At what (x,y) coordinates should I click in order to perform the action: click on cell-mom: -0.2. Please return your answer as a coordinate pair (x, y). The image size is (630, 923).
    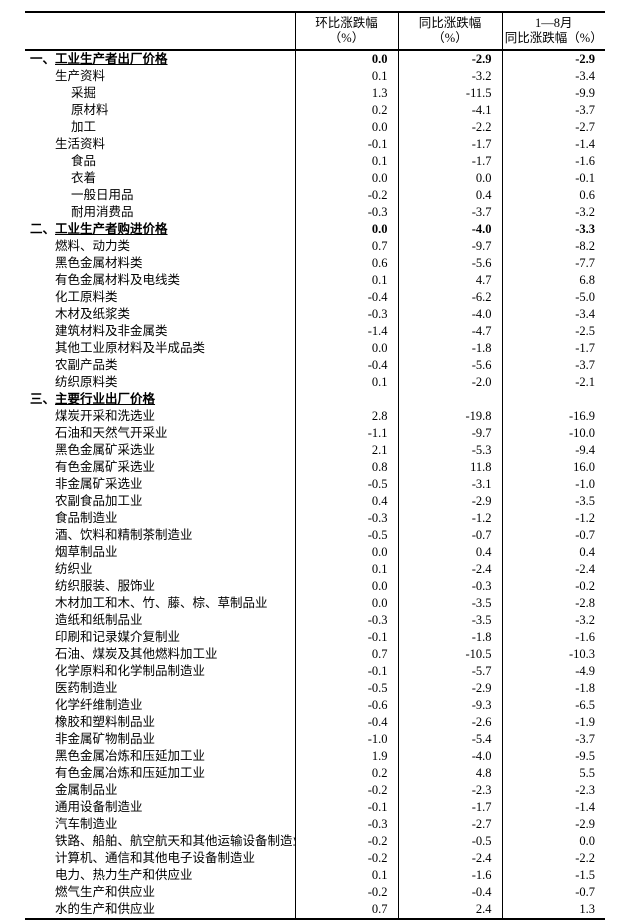
    Looking at the image, I should click on (346, 790).